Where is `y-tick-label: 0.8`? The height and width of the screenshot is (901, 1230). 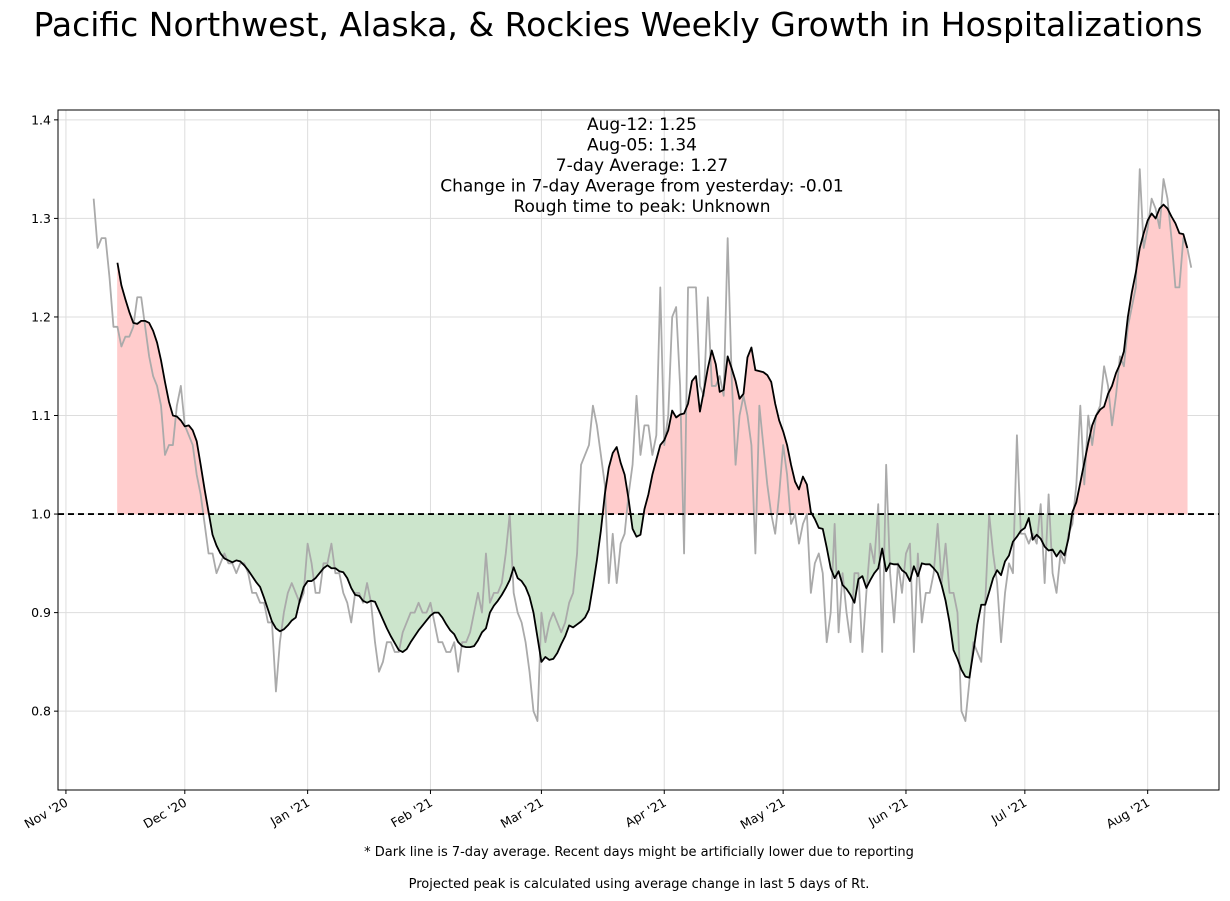 y-tick-label: 0.8 is located at coordinates (41, 711).